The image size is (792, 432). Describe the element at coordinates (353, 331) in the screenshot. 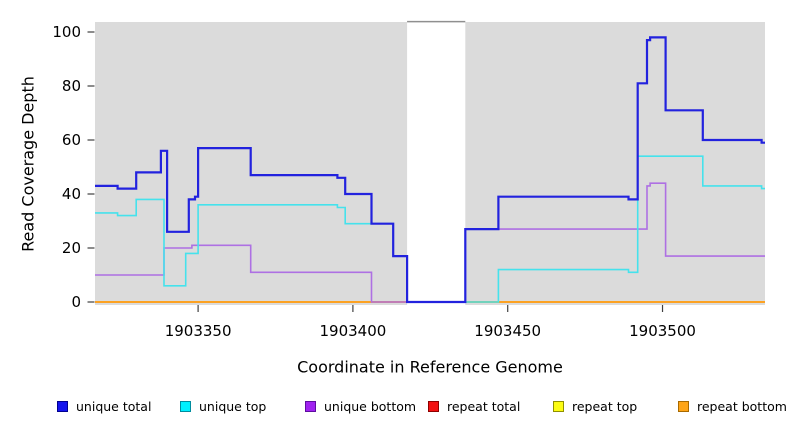

I see `x-tick-label: 1903400` at that location.